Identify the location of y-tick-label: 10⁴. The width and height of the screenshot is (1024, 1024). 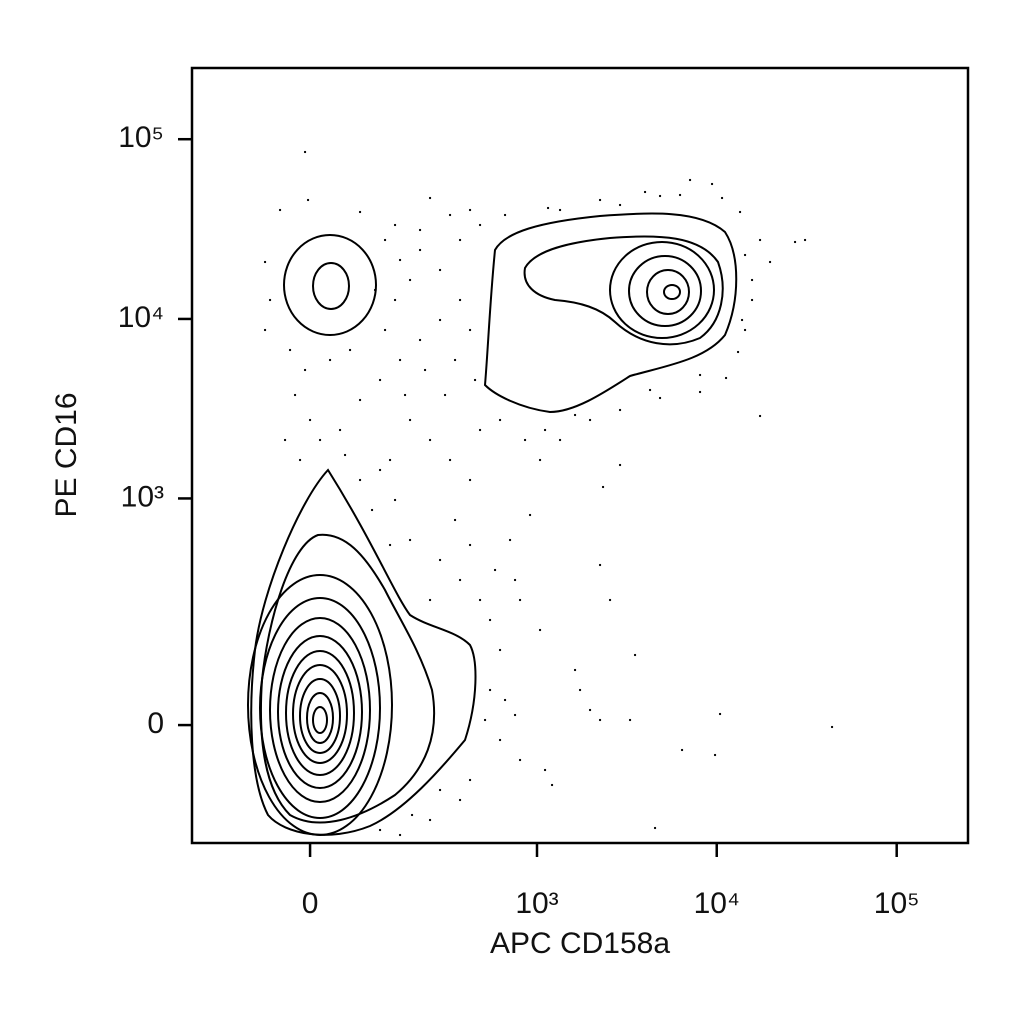
(141, 317).